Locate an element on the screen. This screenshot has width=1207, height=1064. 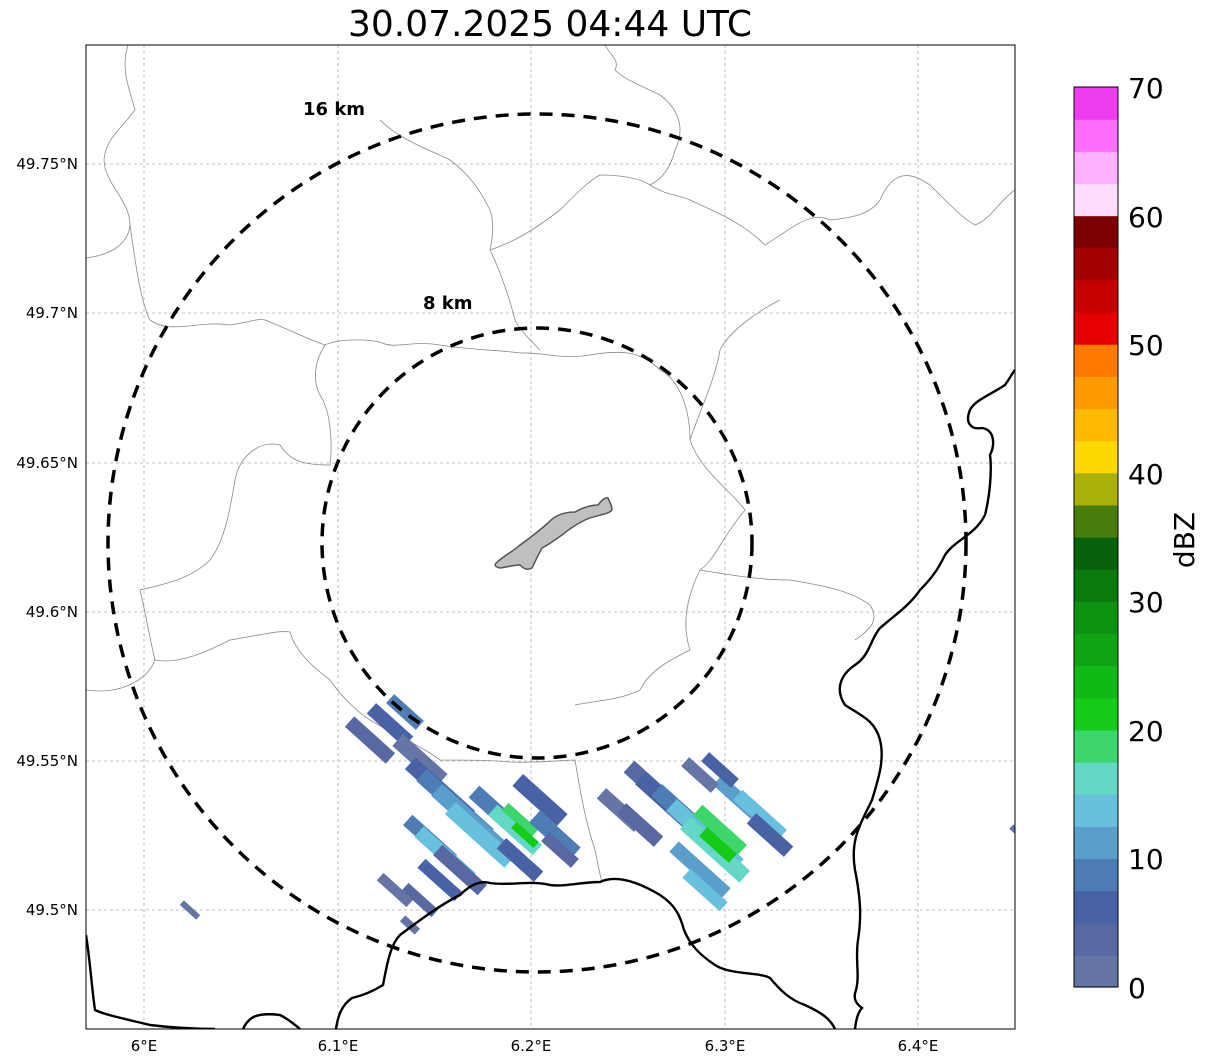
colorbar-label: dBZ is located at coordinates (1184, 540).